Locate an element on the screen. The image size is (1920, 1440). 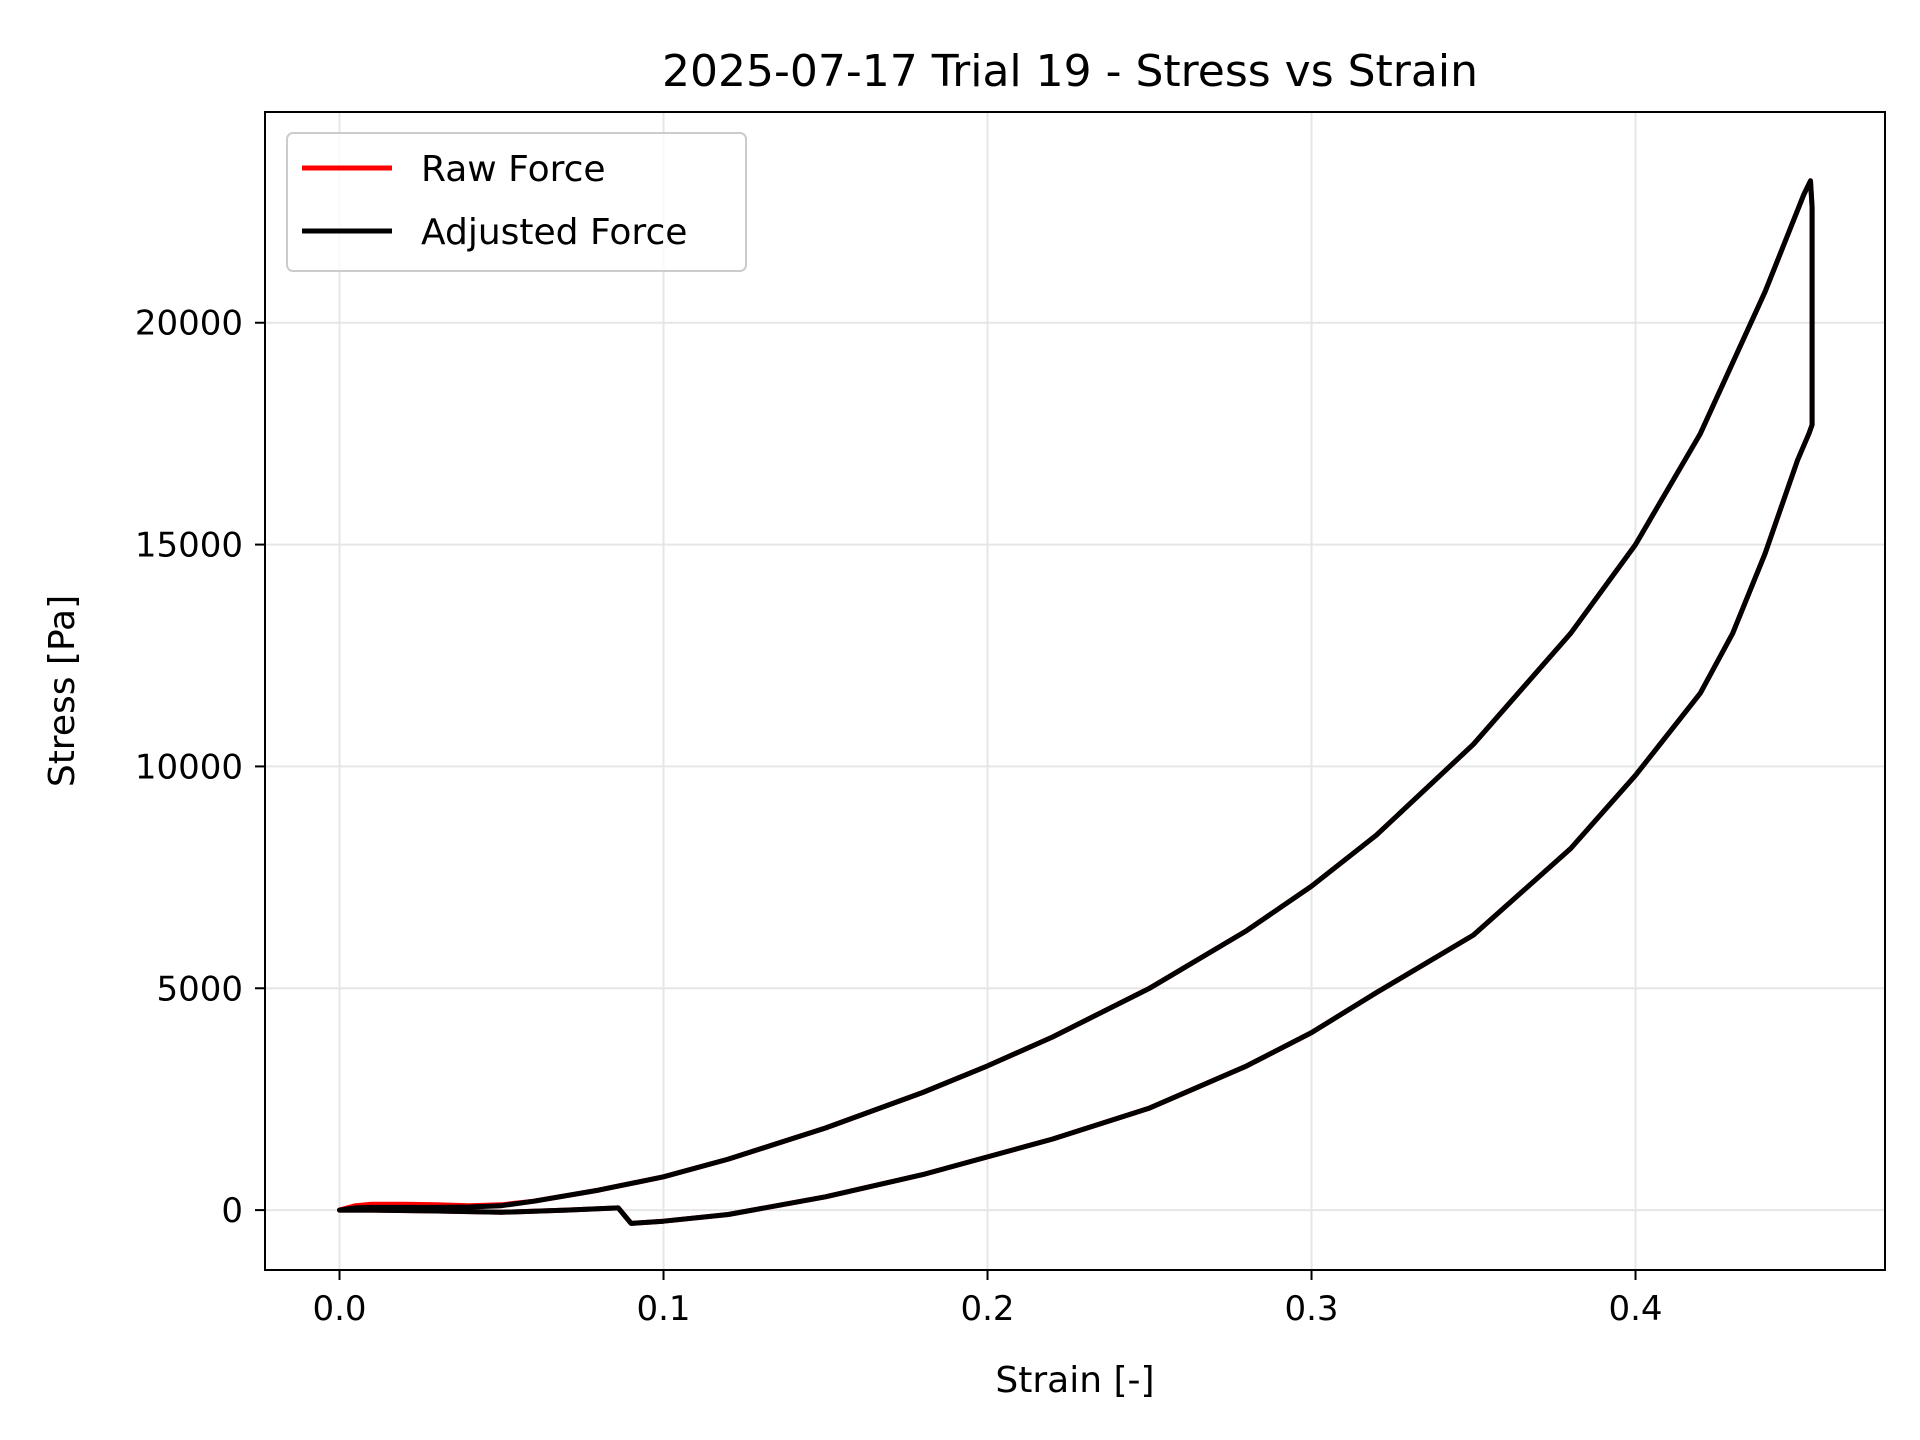
legend: Raw Force Adjusted Force is located at coordinates (516, 202).